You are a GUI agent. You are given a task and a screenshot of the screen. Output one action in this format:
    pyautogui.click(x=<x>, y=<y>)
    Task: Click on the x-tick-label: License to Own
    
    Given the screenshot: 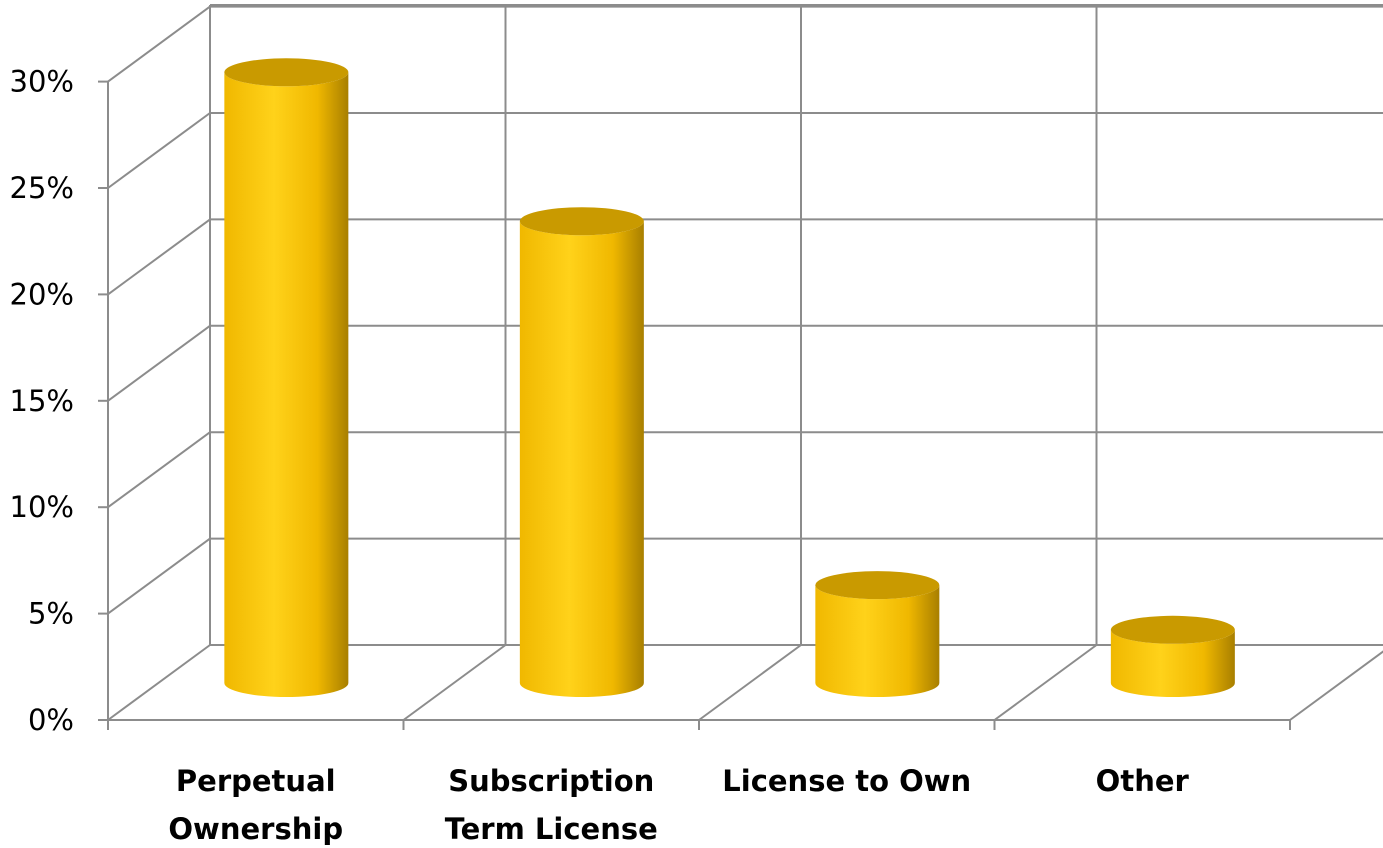 What is the action you would take?
    pyautogui.click(x=846, y=781)
    